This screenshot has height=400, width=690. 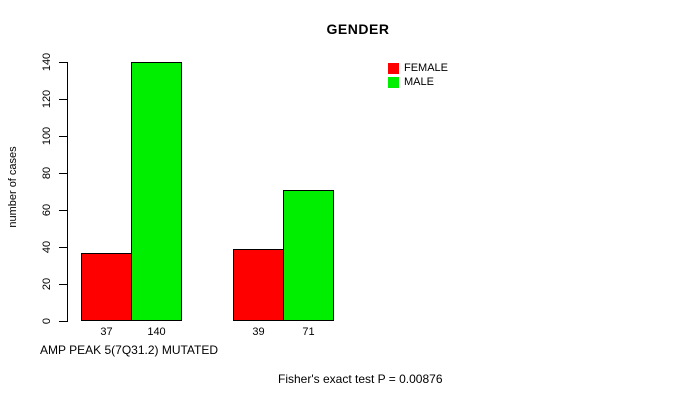 What do you see at coordinates (47, 321) in the screenshot?
I see `y-axis-tick-label: 0` at bounding box center [47, 321].